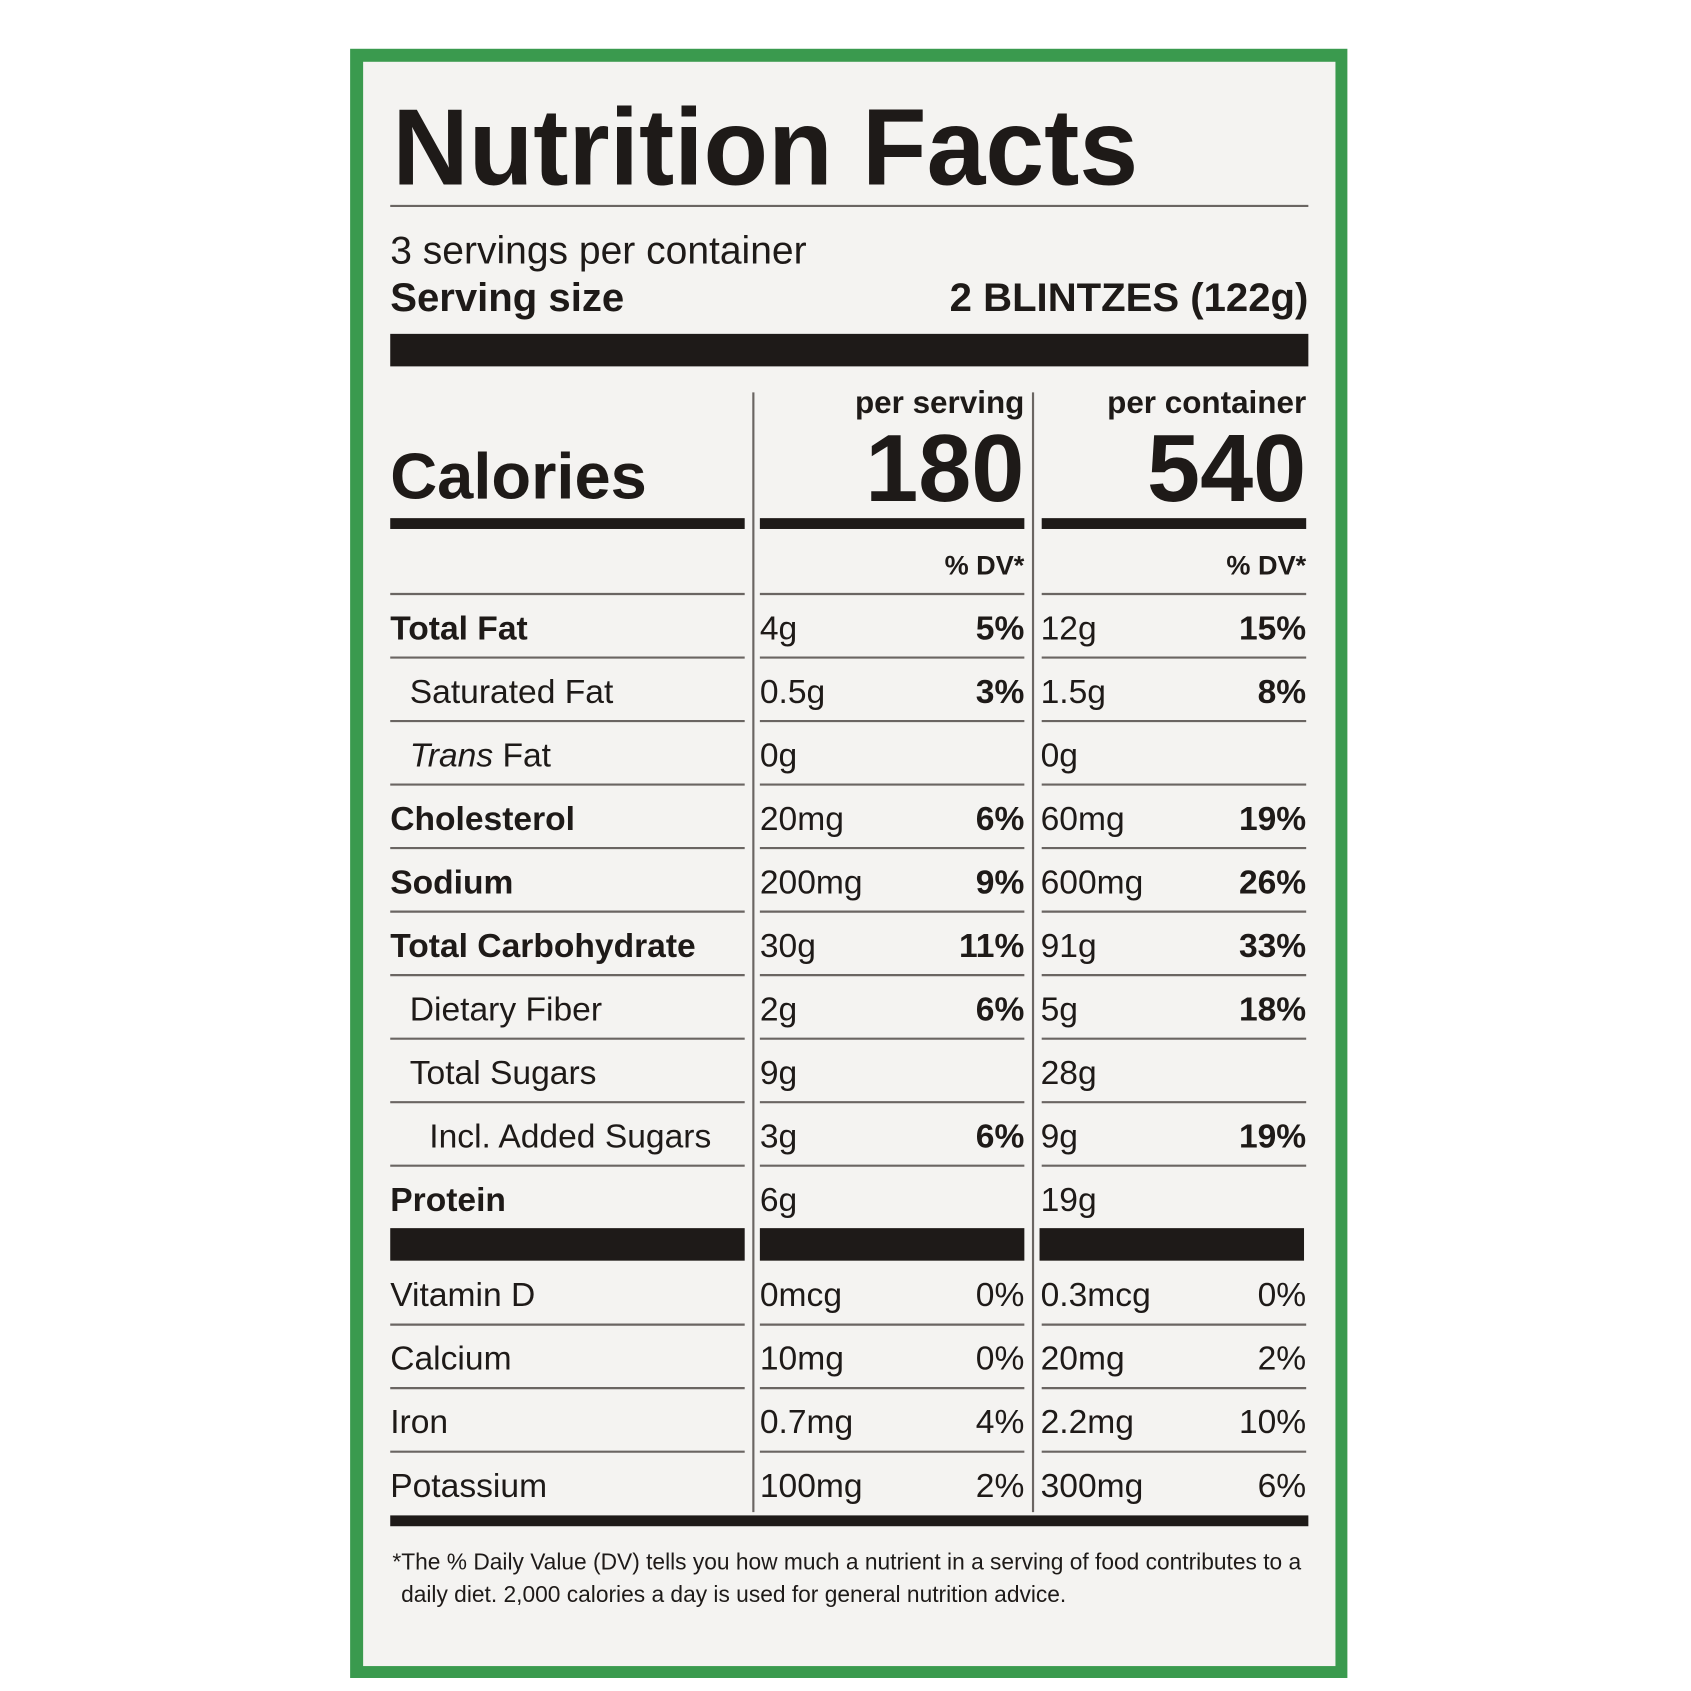  What do you see at coordinates (792, 692) in the screenshot?
I see `amount: 0.5g` at bounding box center [792, 692].